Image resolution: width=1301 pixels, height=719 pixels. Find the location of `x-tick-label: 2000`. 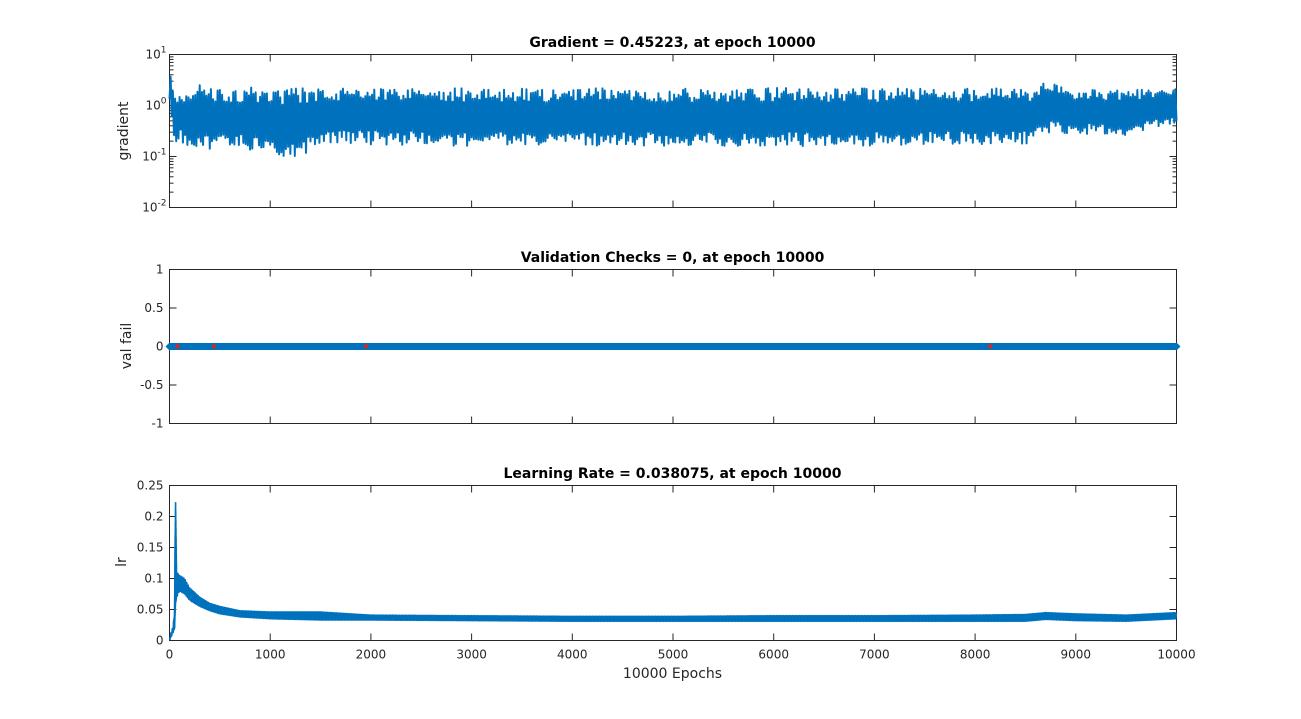

x-tick-label: 2000 is located at coordinates (371, 655).